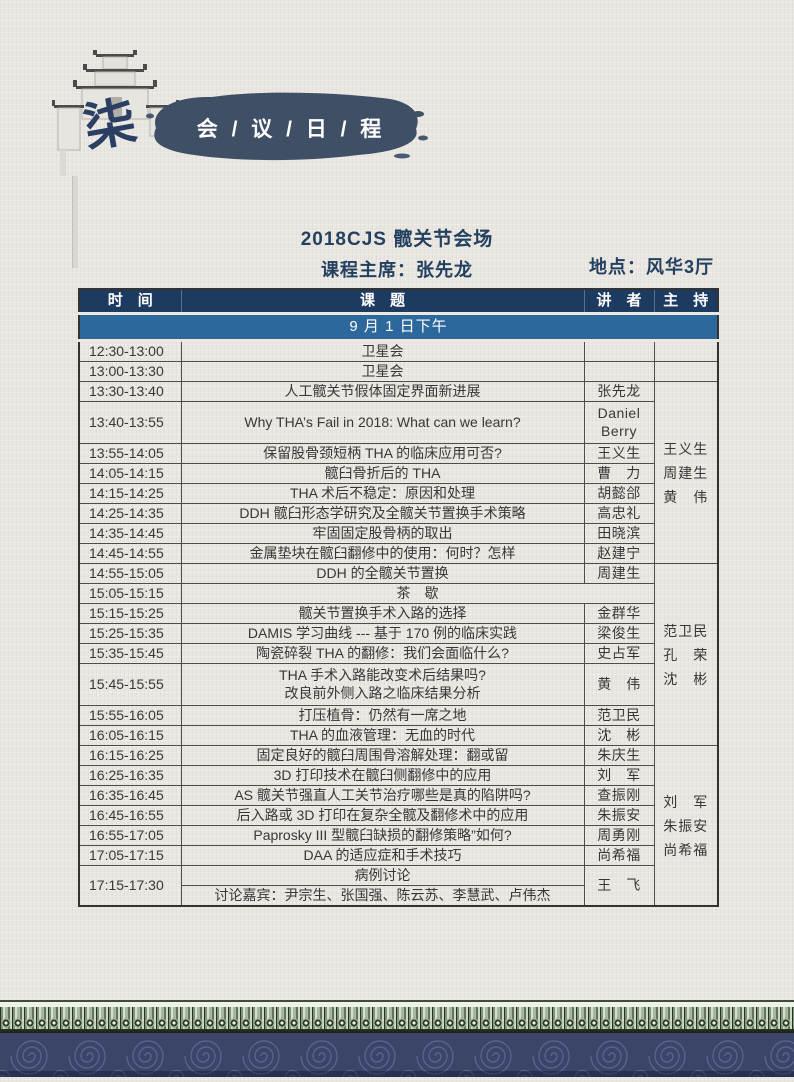 The width and height of the screenshot is (794, 1082). Describe the element at coordinates (619, 855) in the screenshot. I see `speaker-cell: 尚希福` at that location.